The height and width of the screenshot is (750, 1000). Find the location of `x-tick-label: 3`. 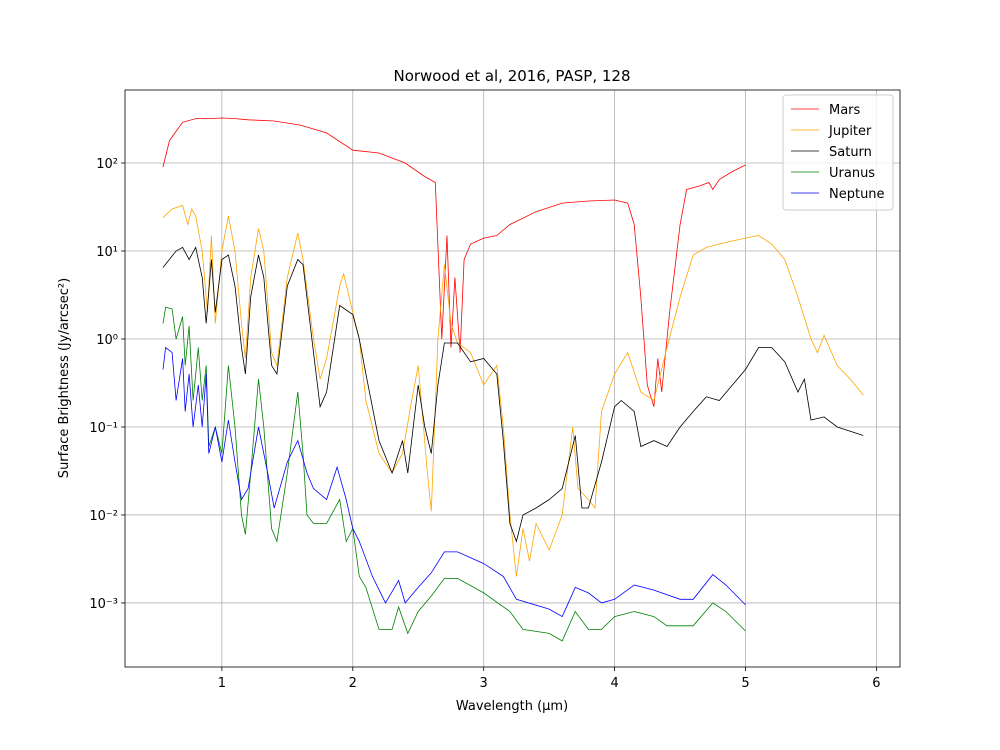

x-tick-label: 3 is located at coordinates (484, 683).